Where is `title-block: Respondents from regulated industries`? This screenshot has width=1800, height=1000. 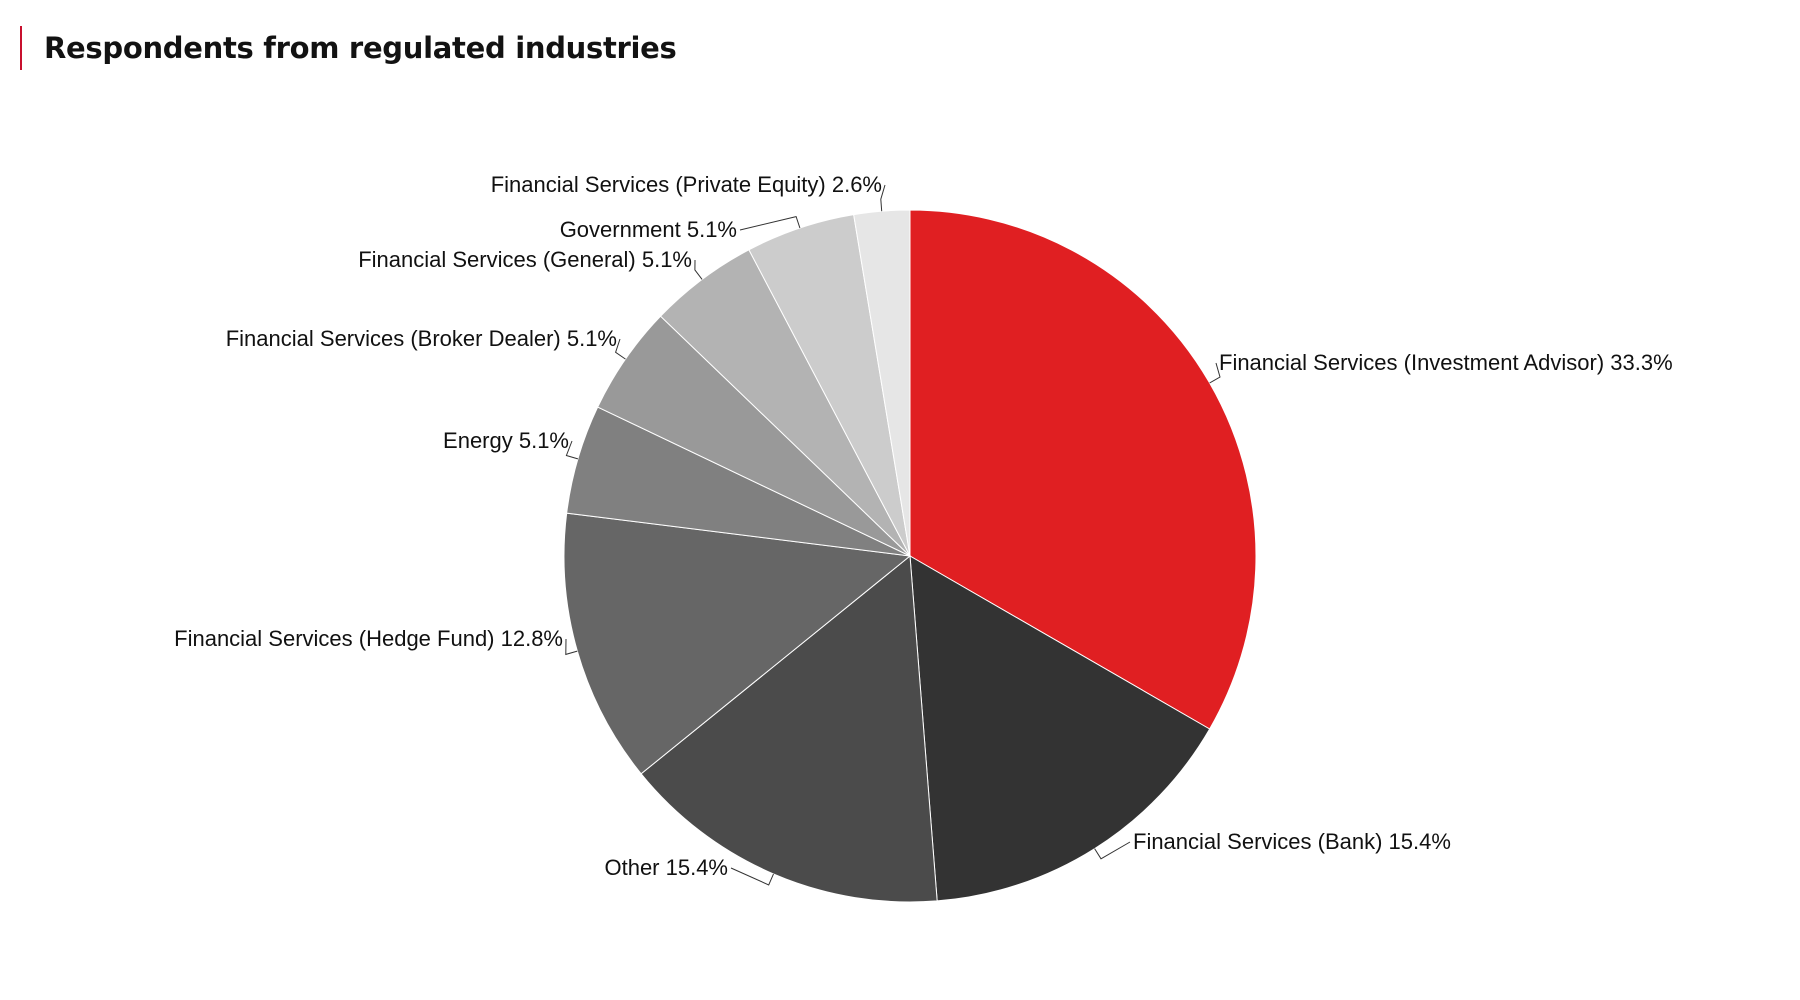 title-block: Respondents from regulated industries is located at coordinates (348, 48).